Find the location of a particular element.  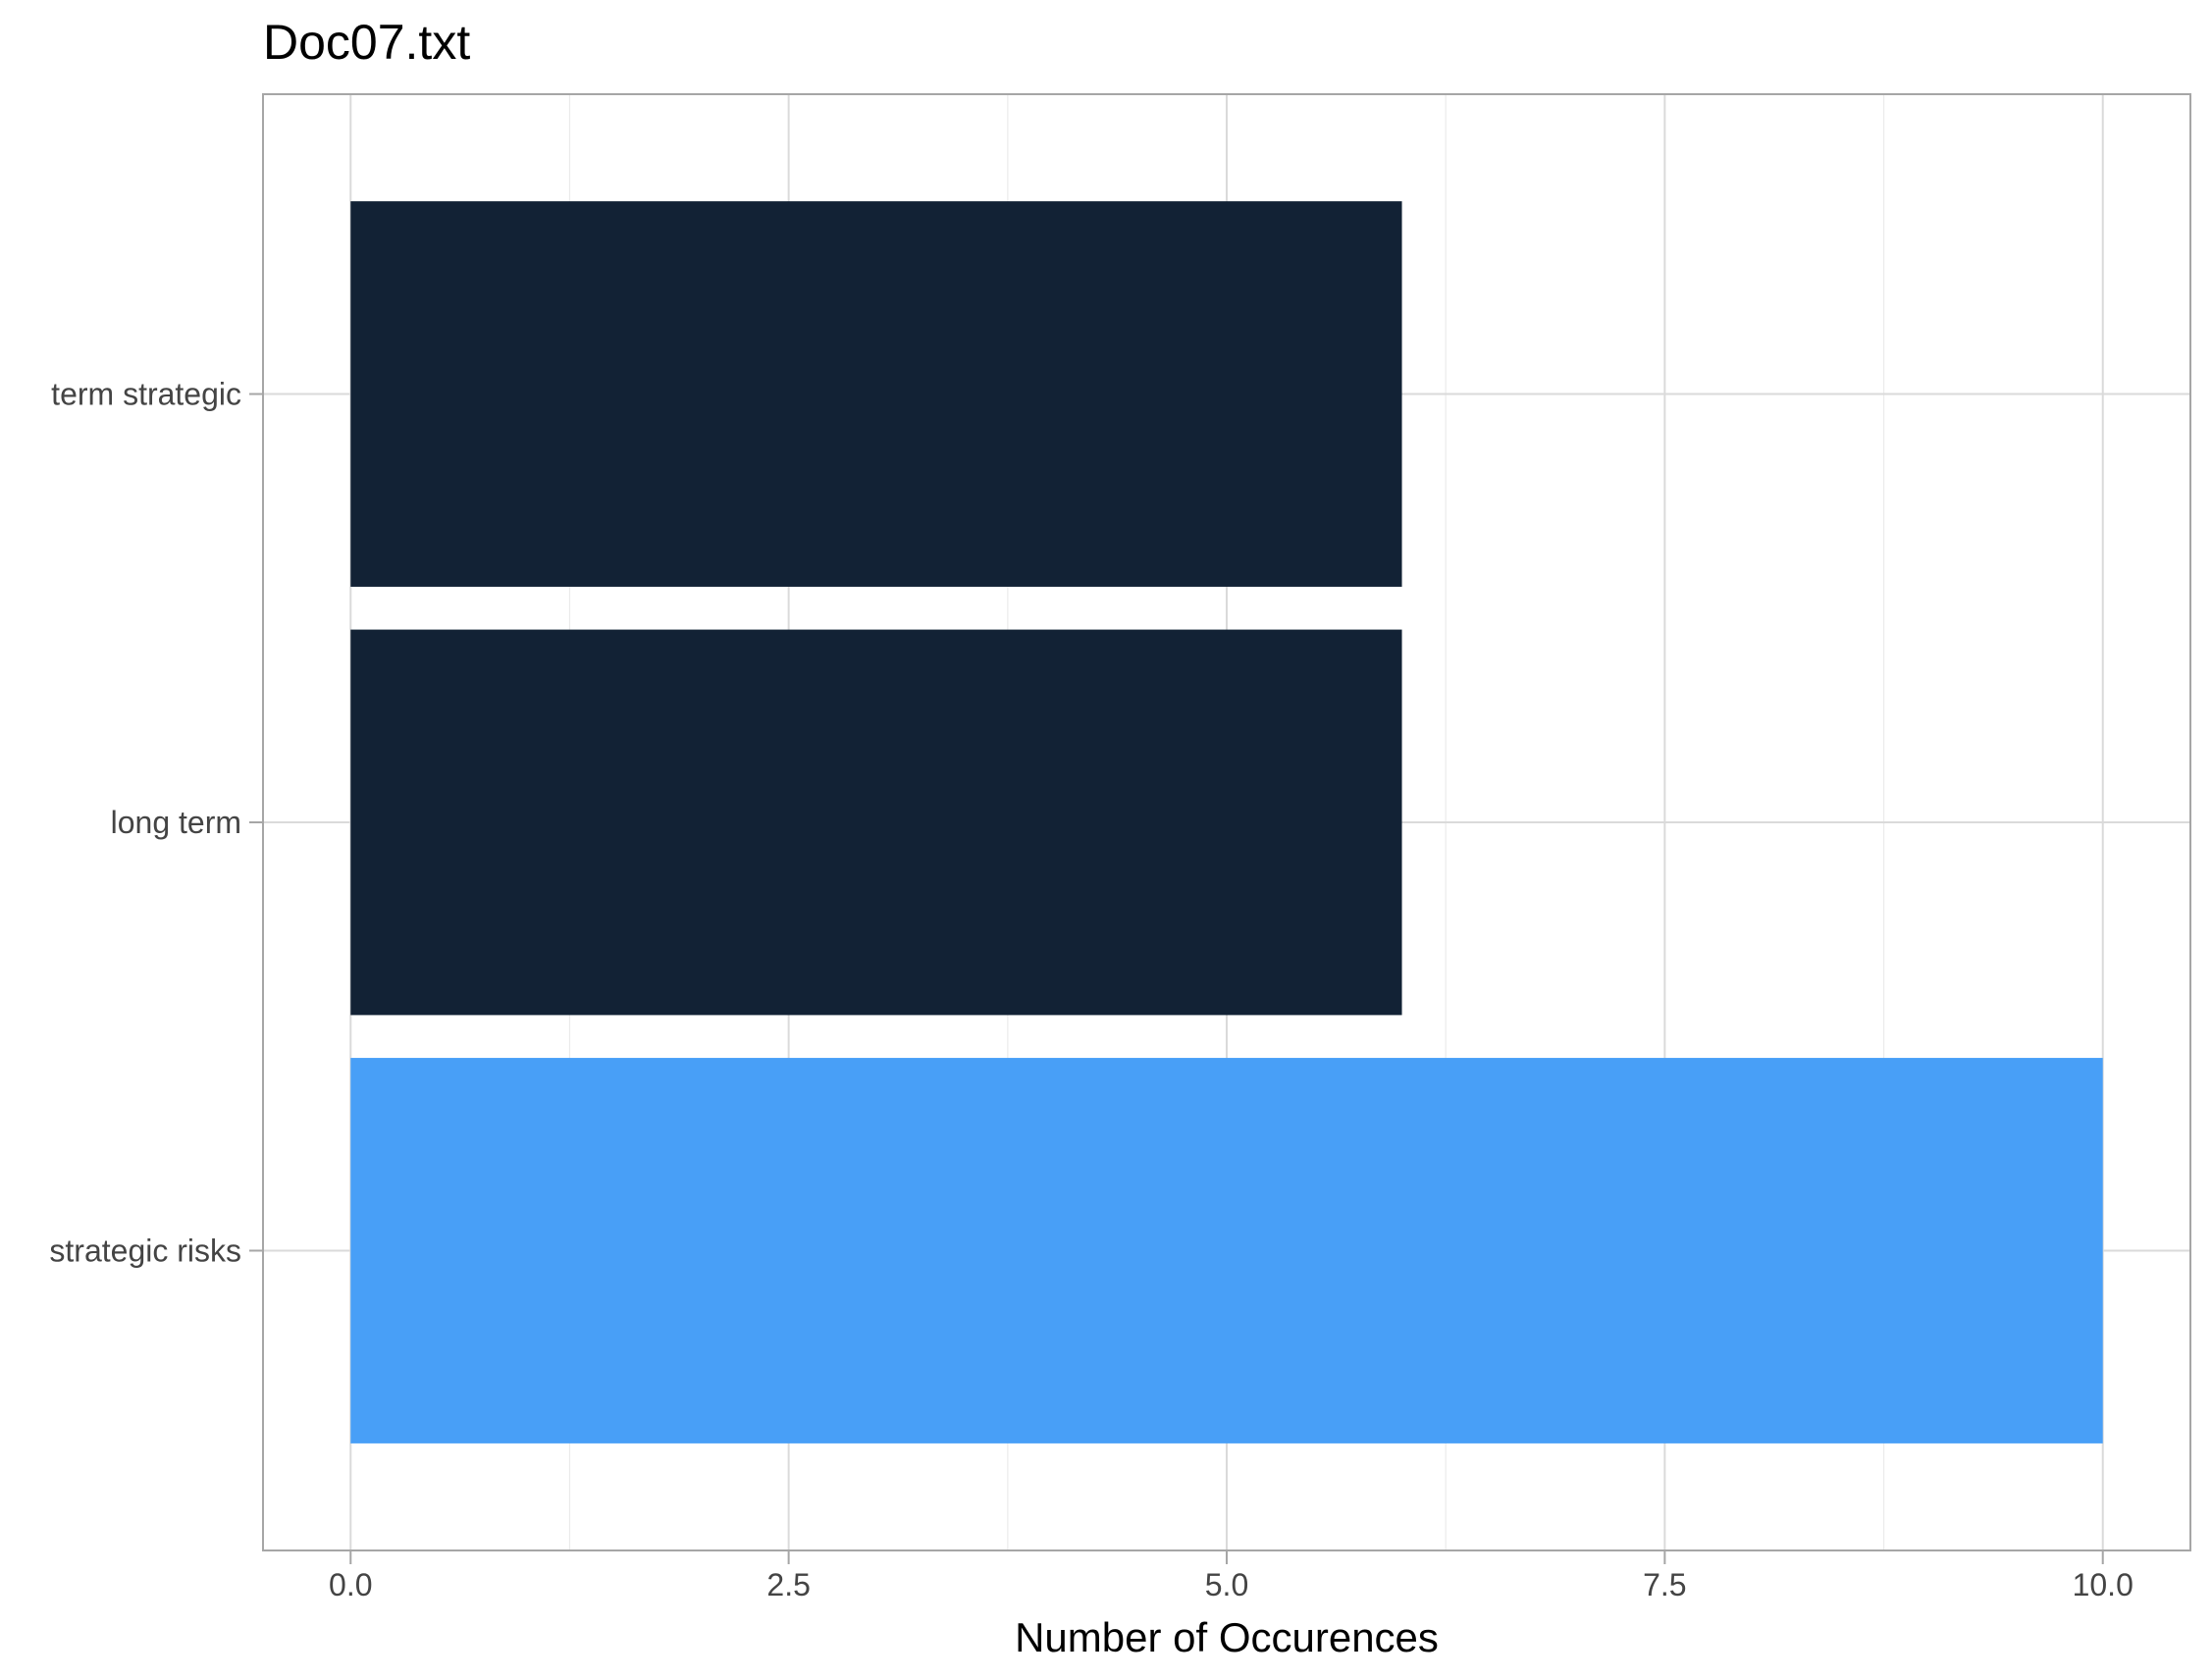

y-axis-ticks: strategic risks long term term strategic is located at coordinates (156, 822).